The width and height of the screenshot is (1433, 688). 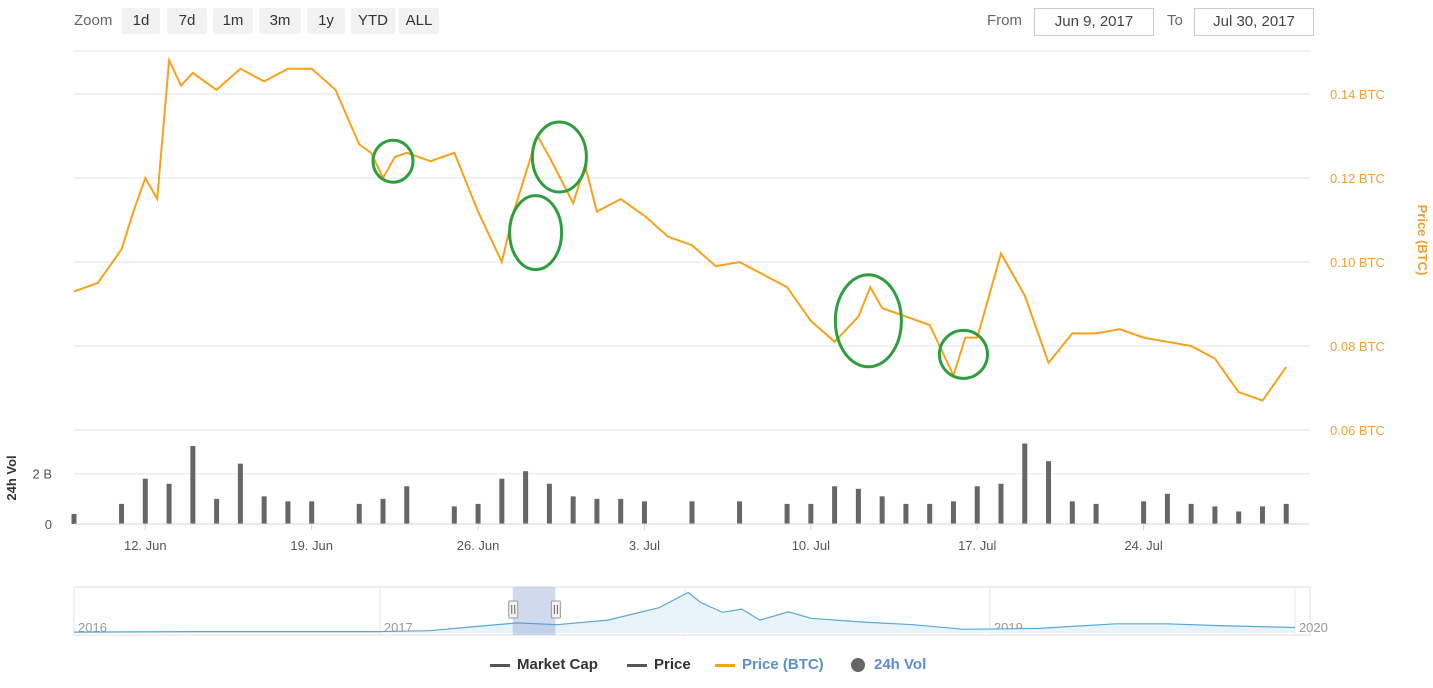 I want to click on zoom-1d-button: 1d, so click(x=141, y=21).